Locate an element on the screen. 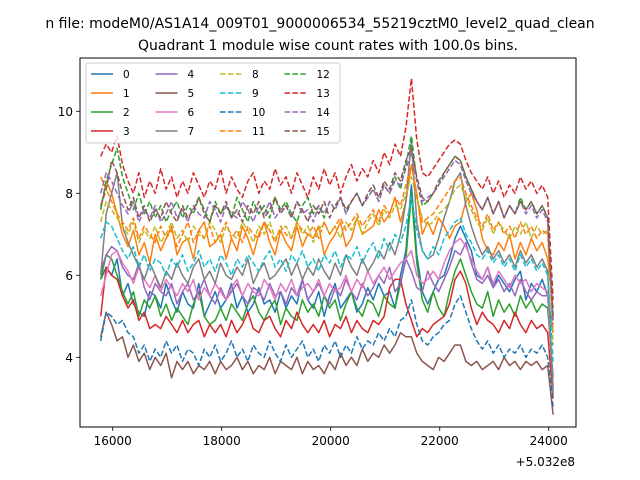 This screenshot has height=480, width=640. x-tick-label: 18000 is located at coordinates (222, 441).